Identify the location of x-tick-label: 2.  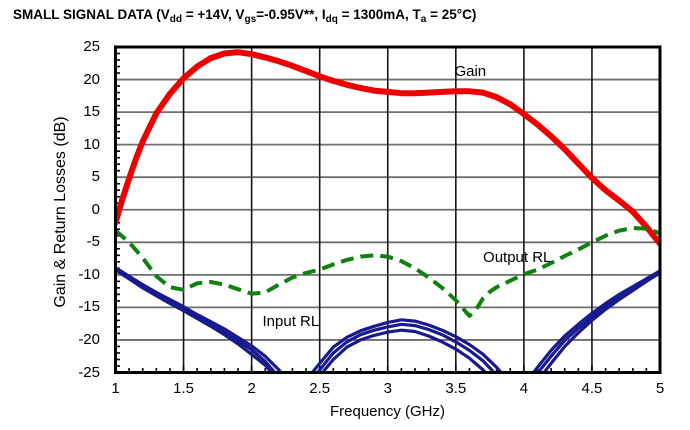
(251, 388).